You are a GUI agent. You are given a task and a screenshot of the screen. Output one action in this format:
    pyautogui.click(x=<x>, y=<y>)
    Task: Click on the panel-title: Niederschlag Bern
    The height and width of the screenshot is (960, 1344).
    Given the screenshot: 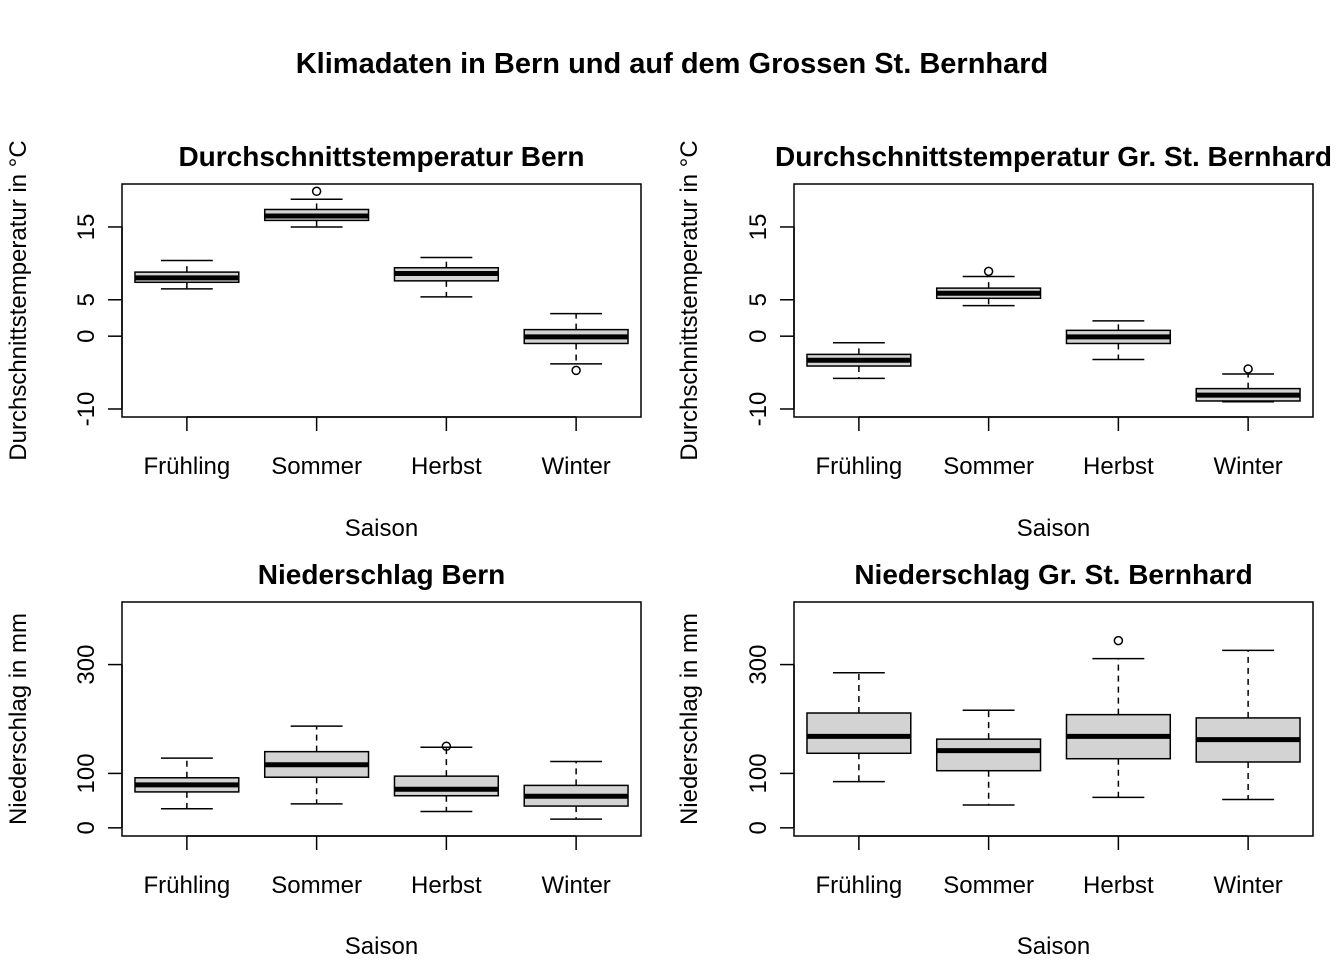 What is the action you would take?
    pyautogui.click(x=381, y=574)
    